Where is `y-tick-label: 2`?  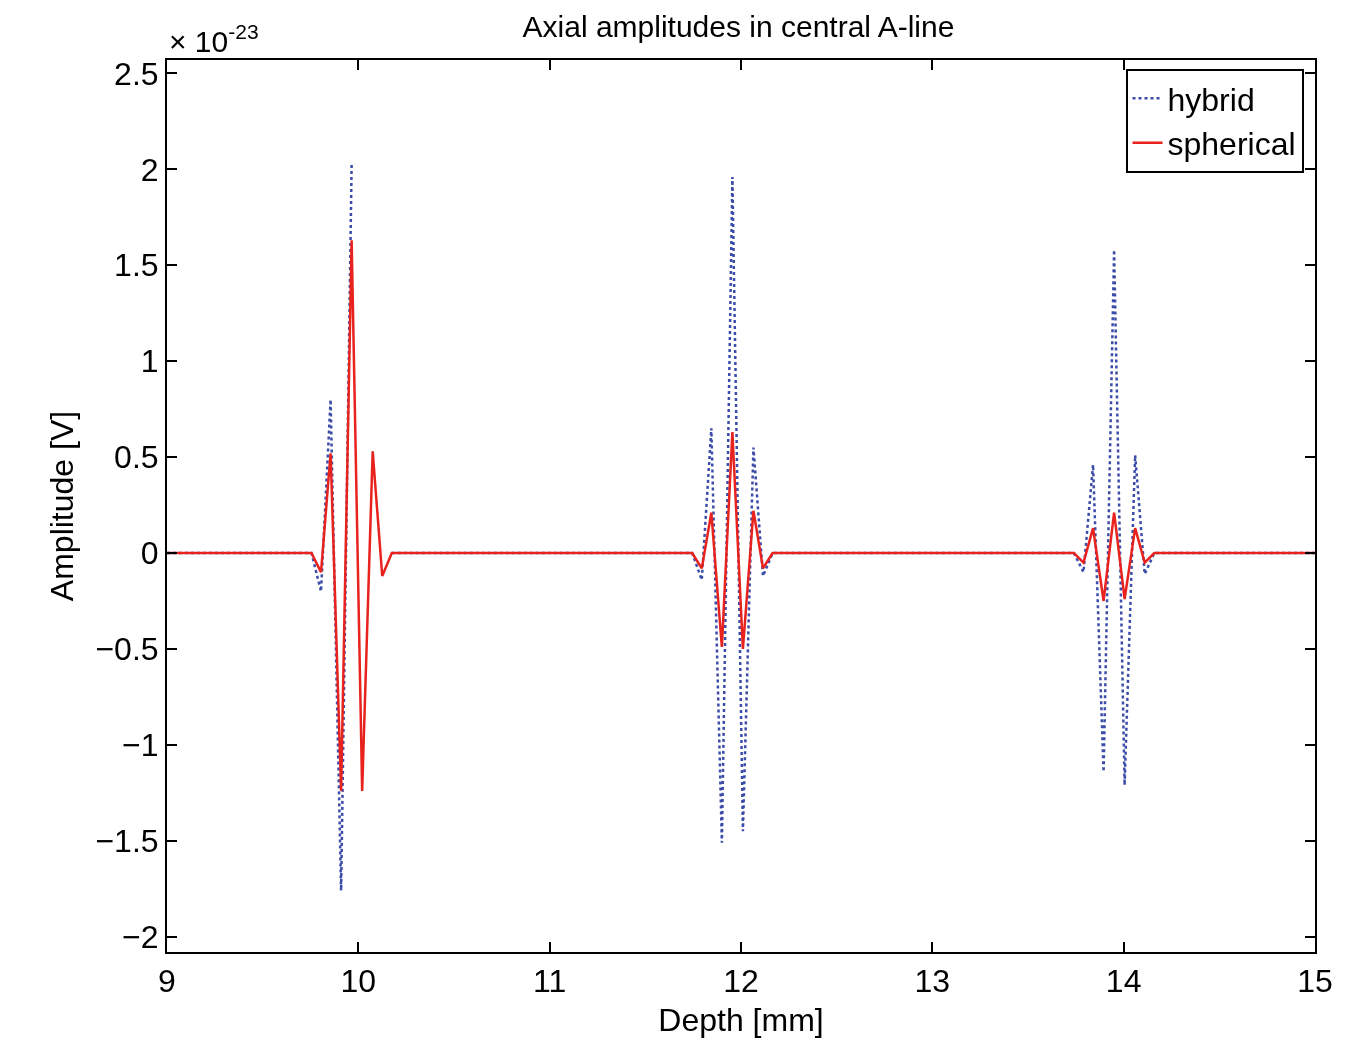
y-tick-label: 2 is located at coordinates (149, 169).